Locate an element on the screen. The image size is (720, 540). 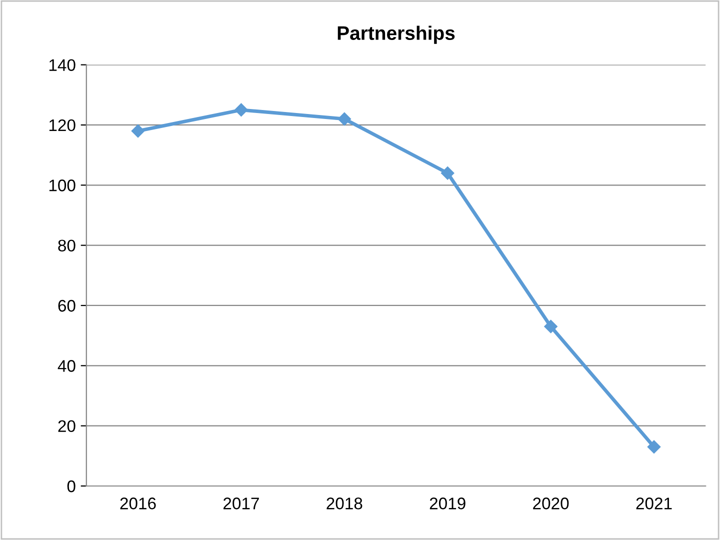
y-tick-label: 0 is located at coordinates (71, 486).